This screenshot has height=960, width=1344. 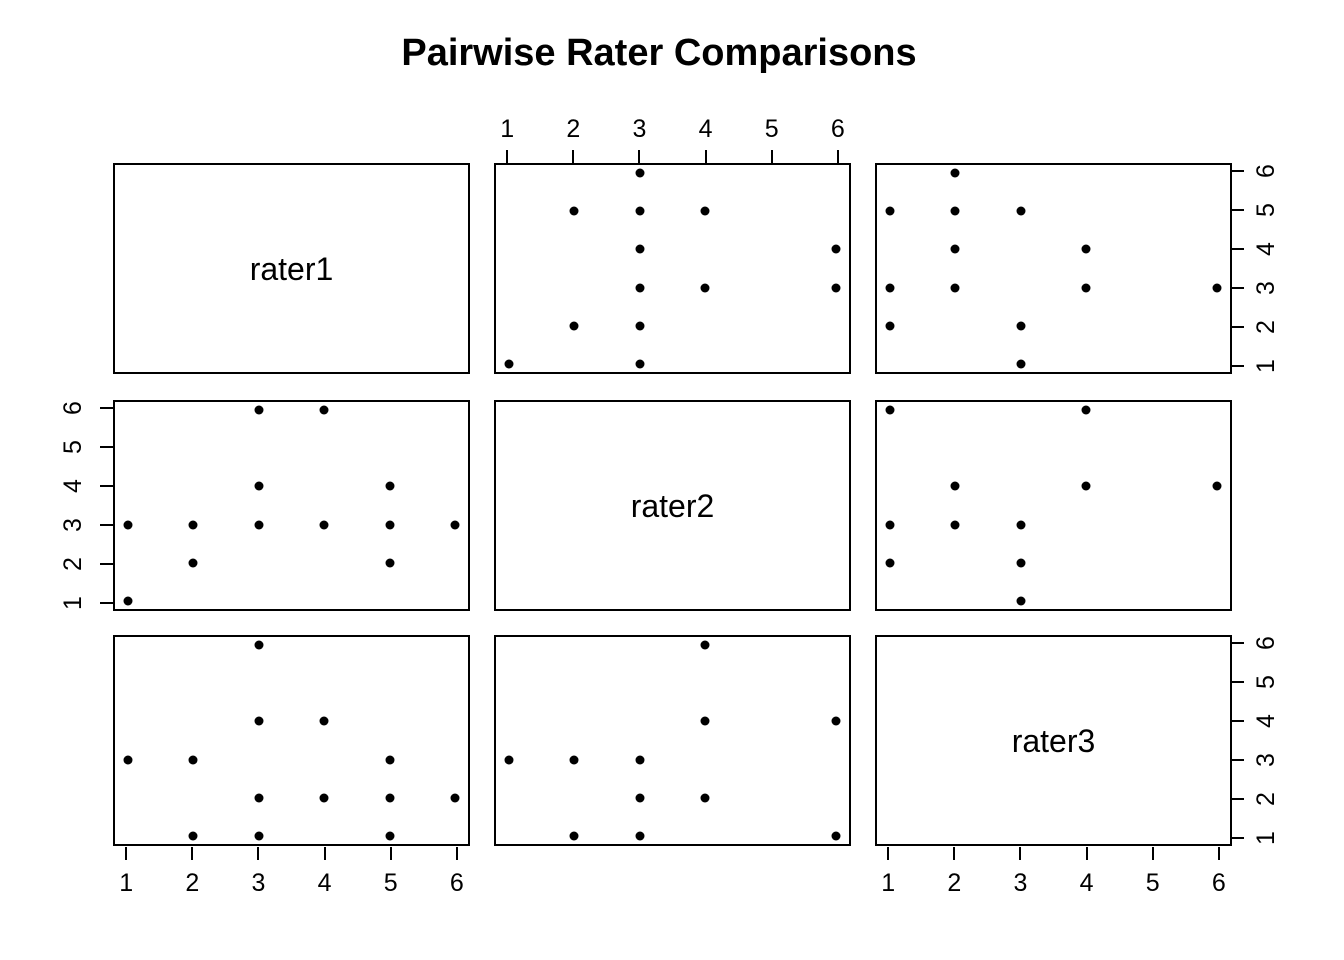 I want to click on axis-right-rater3: 1 2 3 4 5 6, so click(x=1262, y=740).